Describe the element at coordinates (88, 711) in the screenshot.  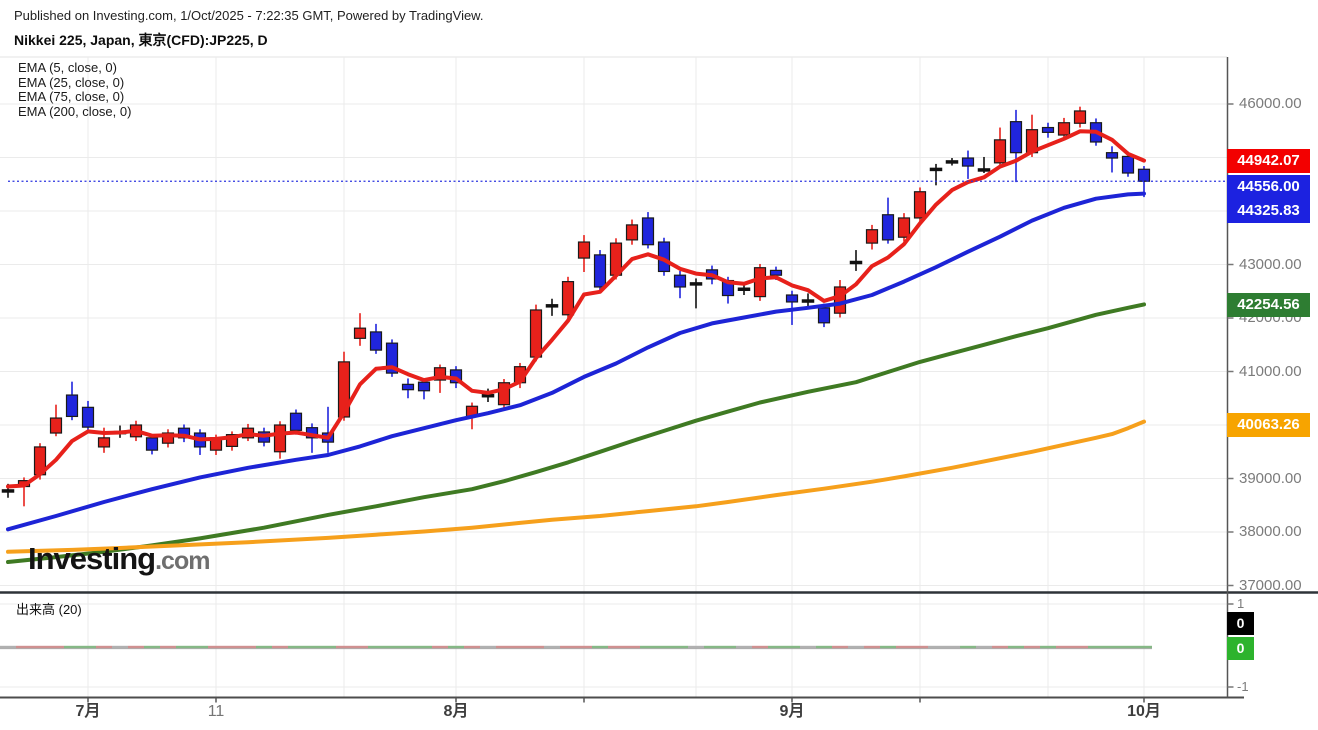
I see `x-axis-label: 7月` at that location.